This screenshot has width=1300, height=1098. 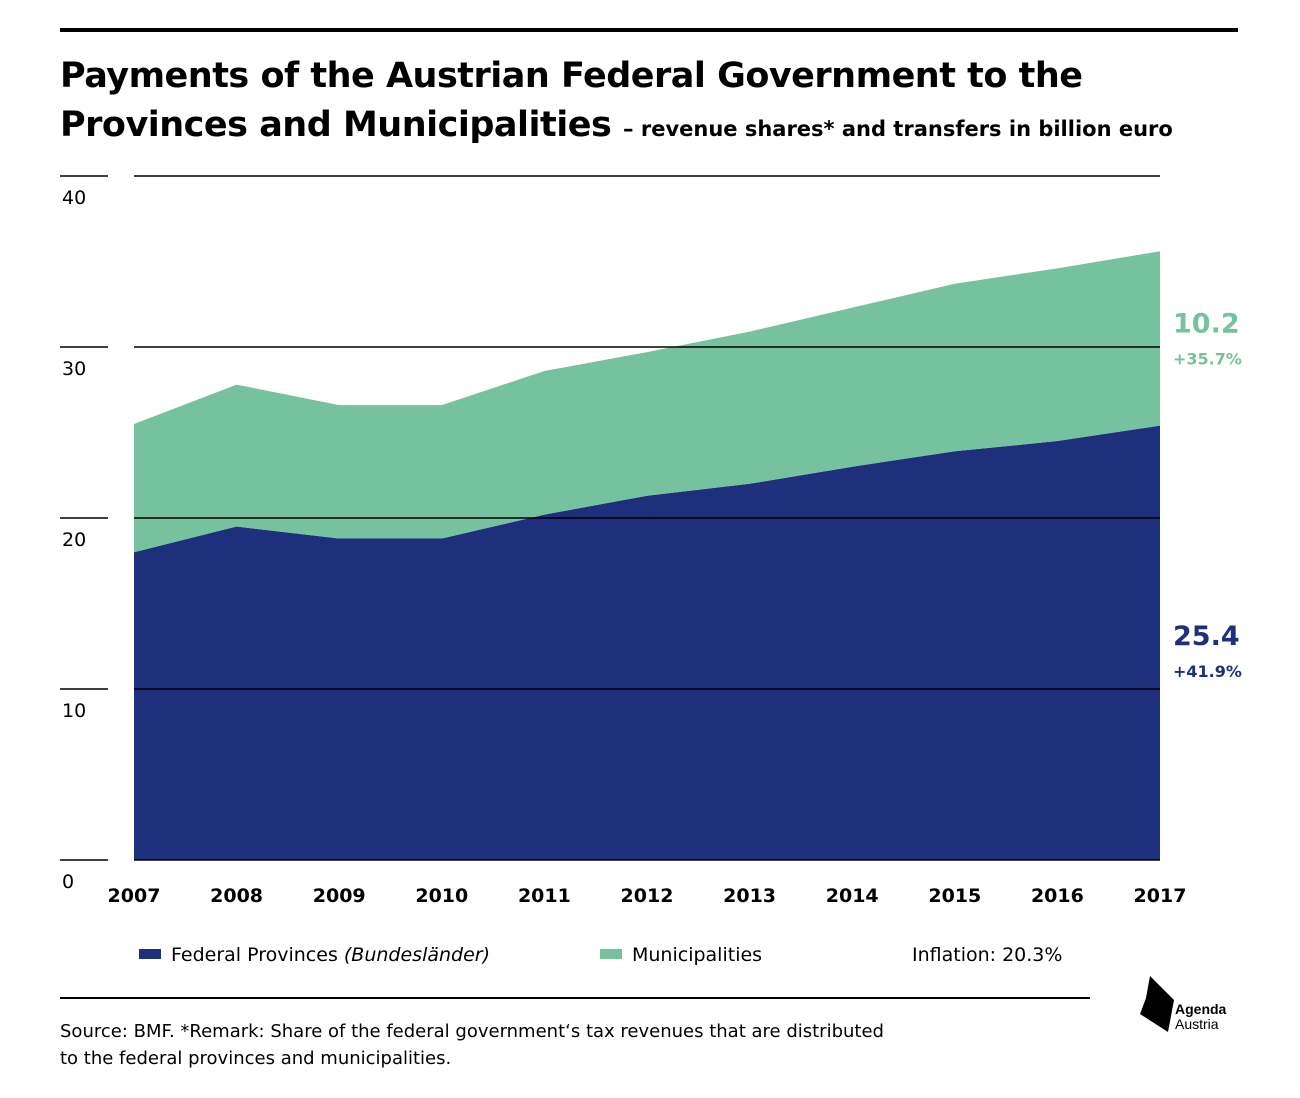 I want to click on x-tick-label-2015: 2015, so click(x=954, y=896).